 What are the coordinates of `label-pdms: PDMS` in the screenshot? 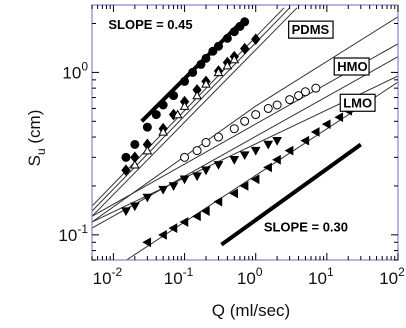 It's located at (311, 29).